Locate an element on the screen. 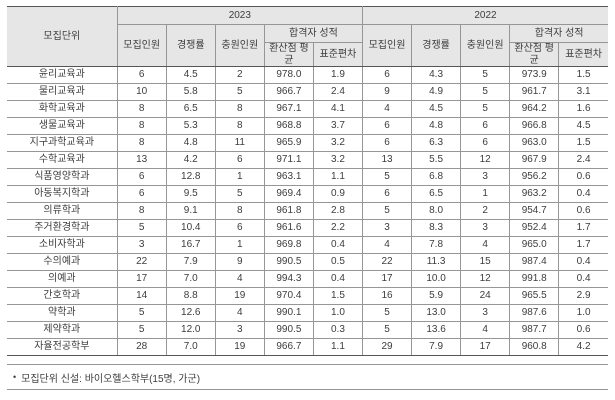 The height and width of the screenshot is (400, 615). cell-ratio-2023: 16.7 is located at coordinates (190, 245).